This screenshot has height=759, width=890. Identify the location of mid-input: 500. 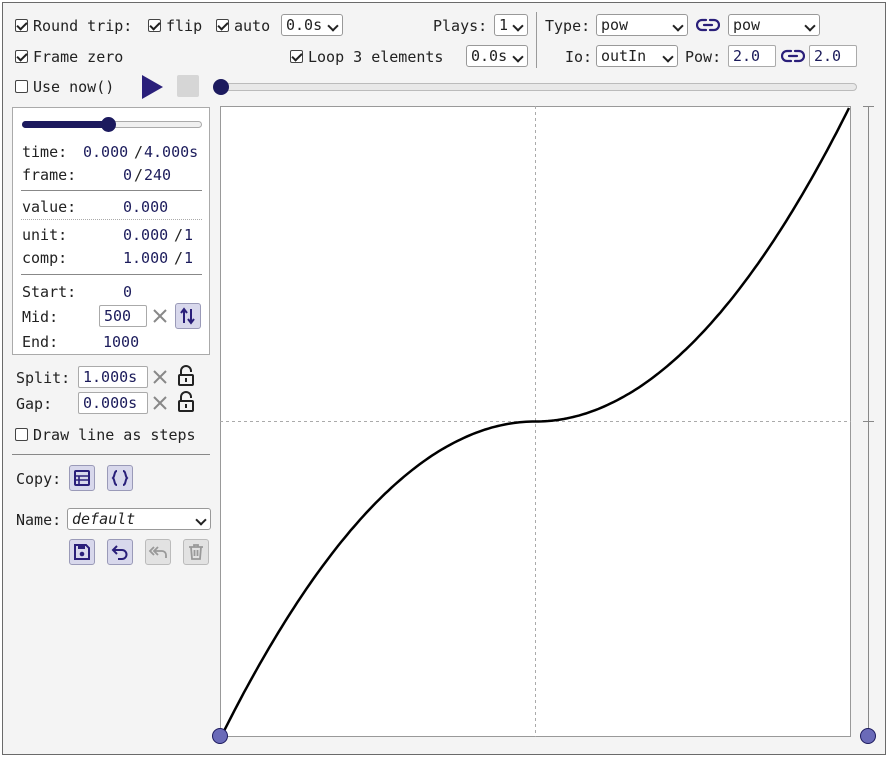
(123, 316).